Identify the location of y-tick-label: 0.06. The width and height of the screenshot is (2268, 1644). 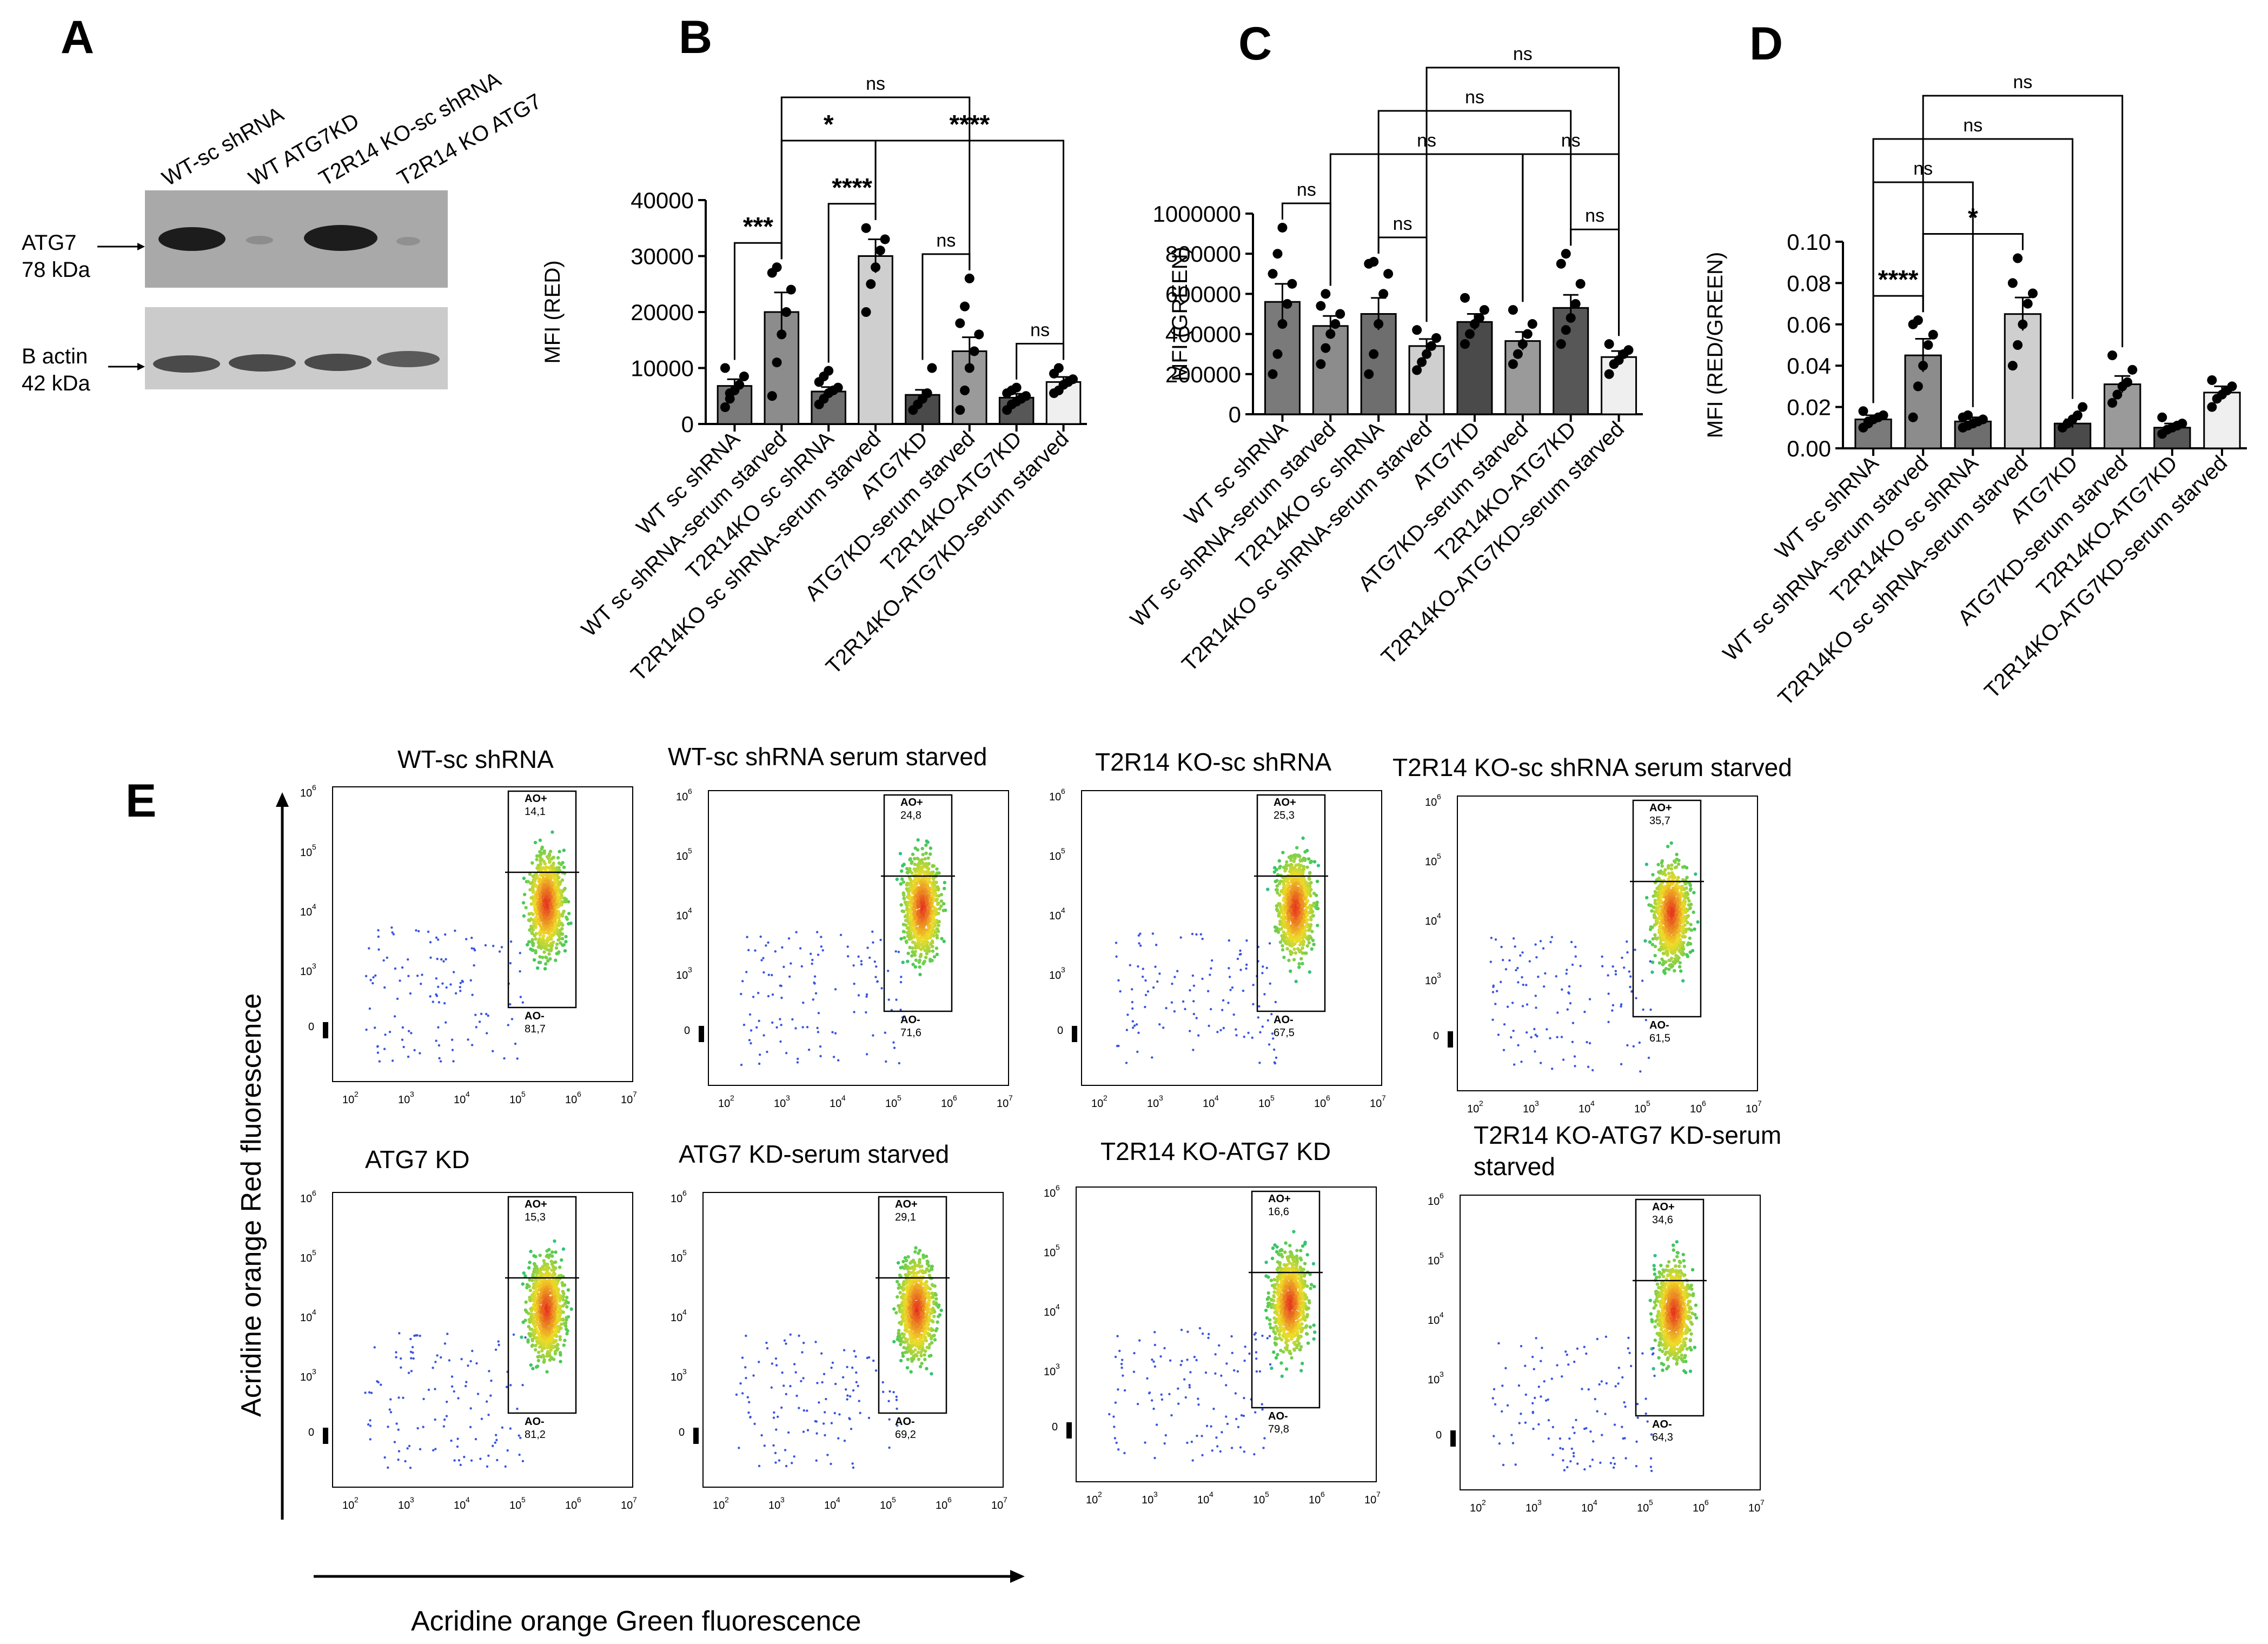
(1809, 324).